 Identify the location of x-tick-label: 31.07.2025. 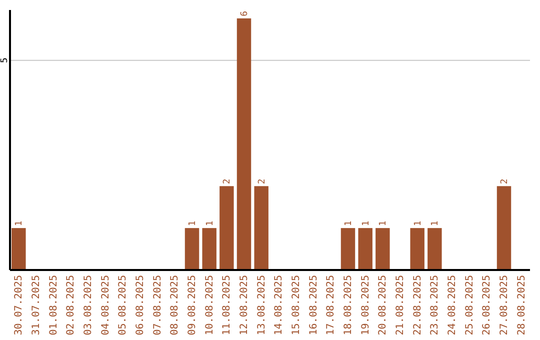
(36, 305).